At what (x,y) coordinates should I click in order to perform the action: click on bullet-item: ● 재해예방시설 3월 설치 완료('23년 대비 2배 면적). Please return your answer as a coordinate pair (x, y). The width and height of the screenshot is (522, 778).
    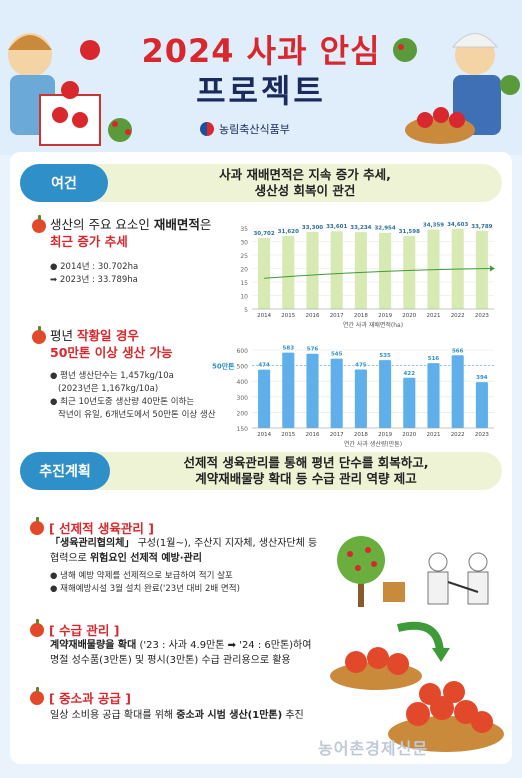
    Looking at the image, I should click on (145, 589).